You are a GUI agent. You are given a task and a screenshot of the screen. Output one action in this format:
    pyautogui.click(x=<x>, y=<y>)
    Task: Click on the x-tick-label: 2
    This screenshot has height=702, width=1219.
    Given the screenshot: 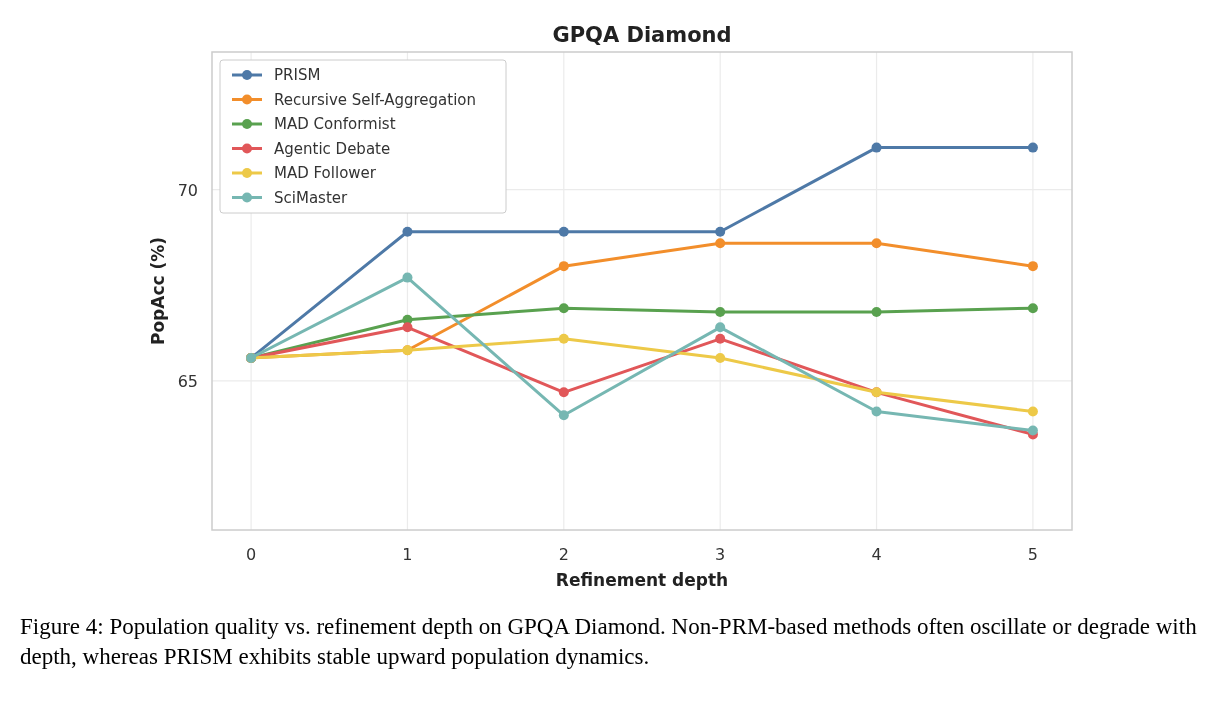 What is the action you would take?
    pyautogui.click(x=563, y=554)
    